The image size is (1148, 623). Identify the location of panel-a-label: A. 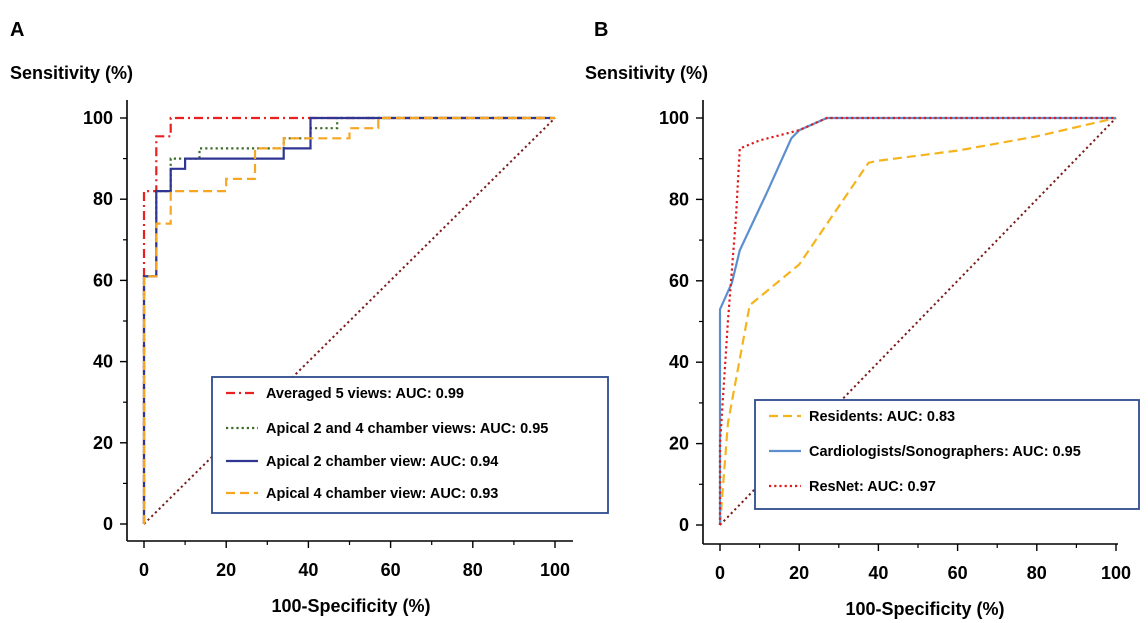
(17, 30).